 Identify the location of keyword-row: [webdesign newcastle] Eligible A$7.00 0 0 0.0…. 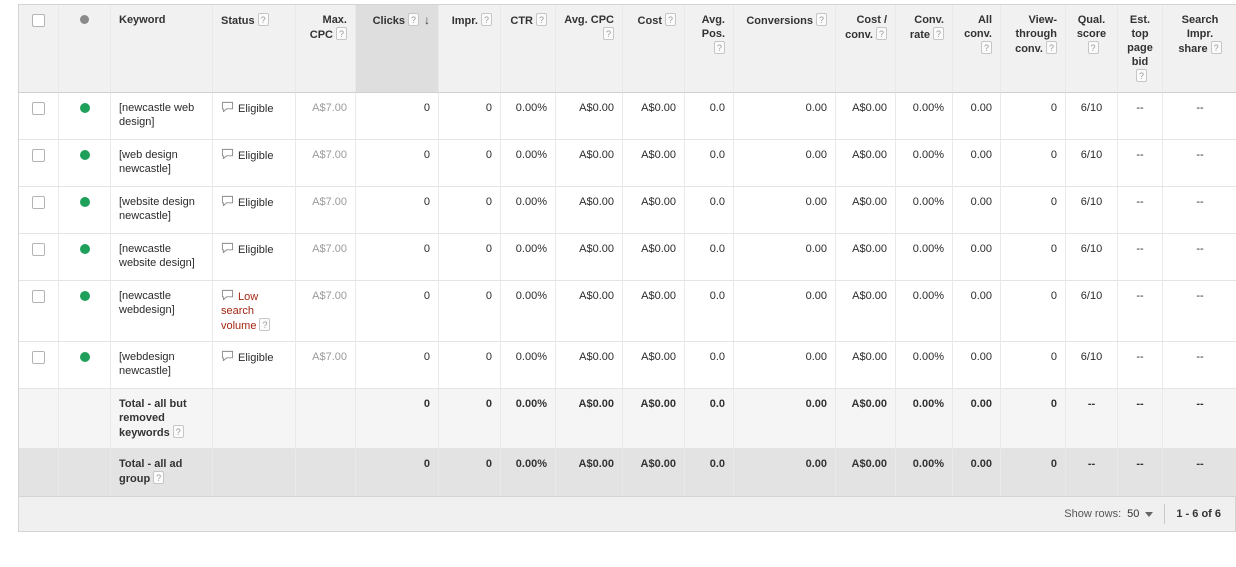
(627, 365).